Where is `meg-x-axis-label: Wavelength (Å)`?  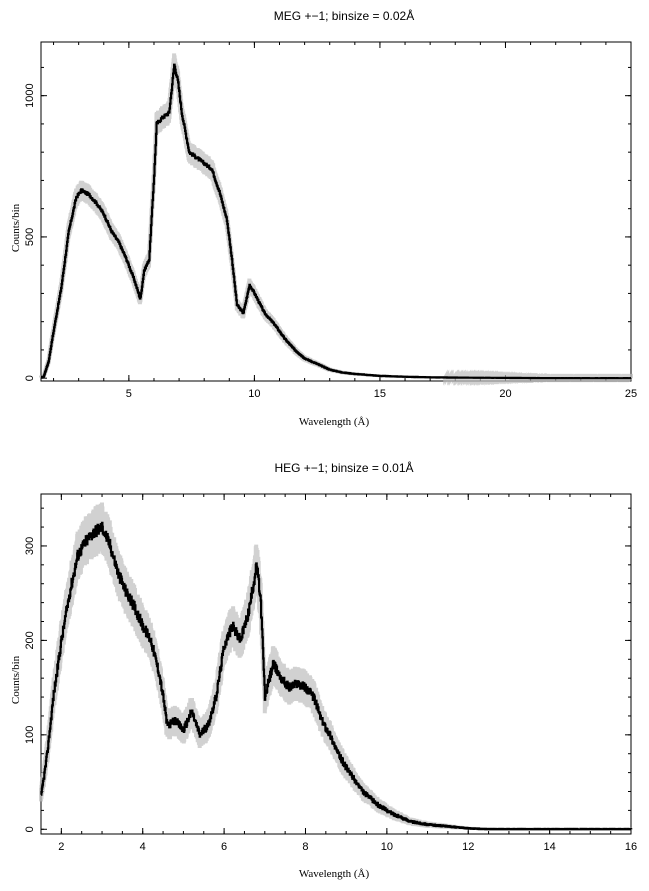 meg-x-axis-label: Wavelength (Å) is located at coordinates (334, 422).